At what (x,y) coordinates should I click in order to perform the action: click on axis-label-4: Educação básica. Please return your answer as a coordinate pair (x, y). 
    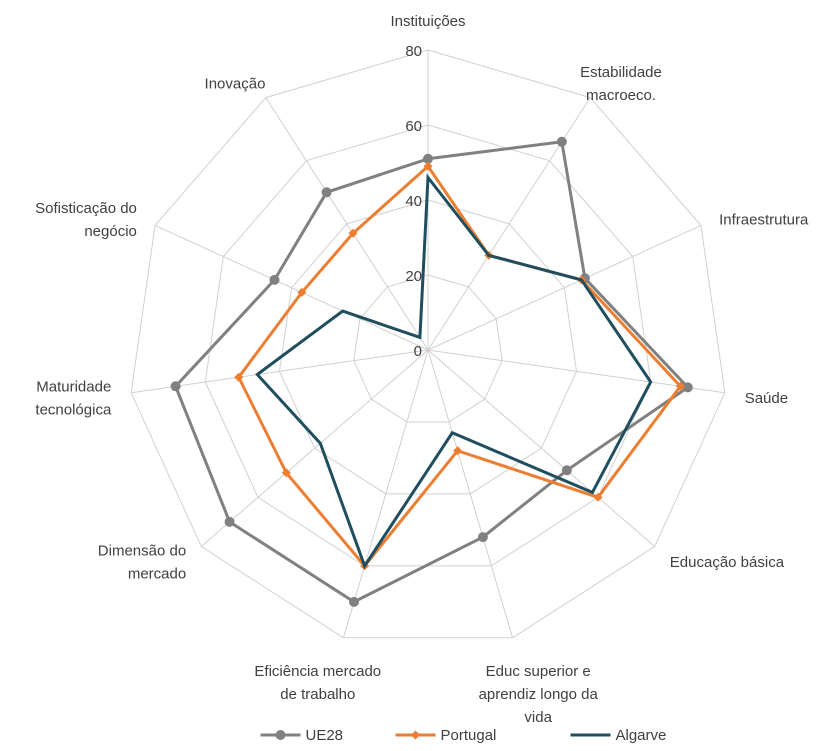
    Looking at the image, I should click on (727, 562).